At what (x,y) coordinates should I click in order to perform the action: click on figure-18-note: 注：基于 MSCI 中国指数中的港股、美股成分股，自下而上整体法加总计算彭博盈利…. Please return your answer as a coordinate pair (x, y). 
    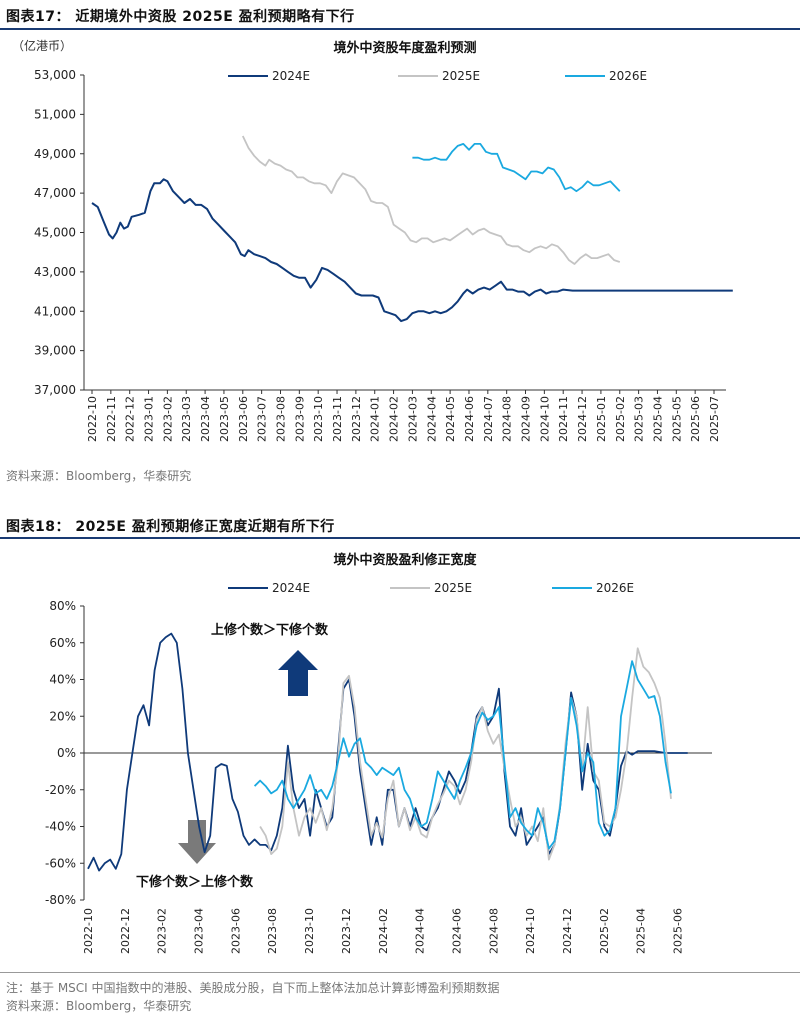
    Looking at the image, I should click on (253, 988).